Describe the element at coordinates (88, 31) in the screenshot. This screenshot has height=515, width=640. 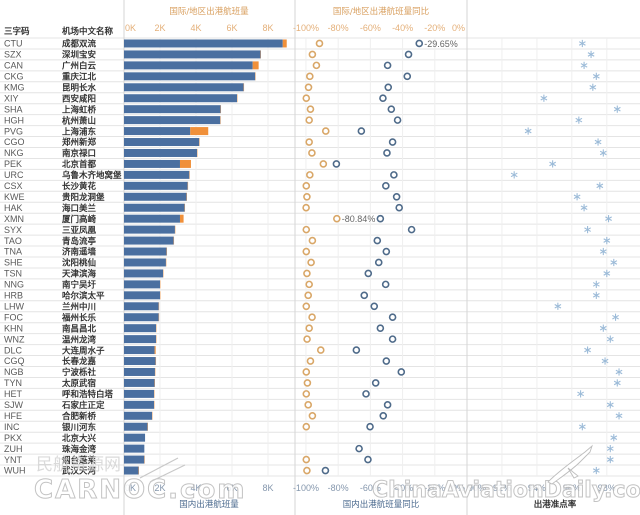
I see `header-name: 机场中文名称` at that location.